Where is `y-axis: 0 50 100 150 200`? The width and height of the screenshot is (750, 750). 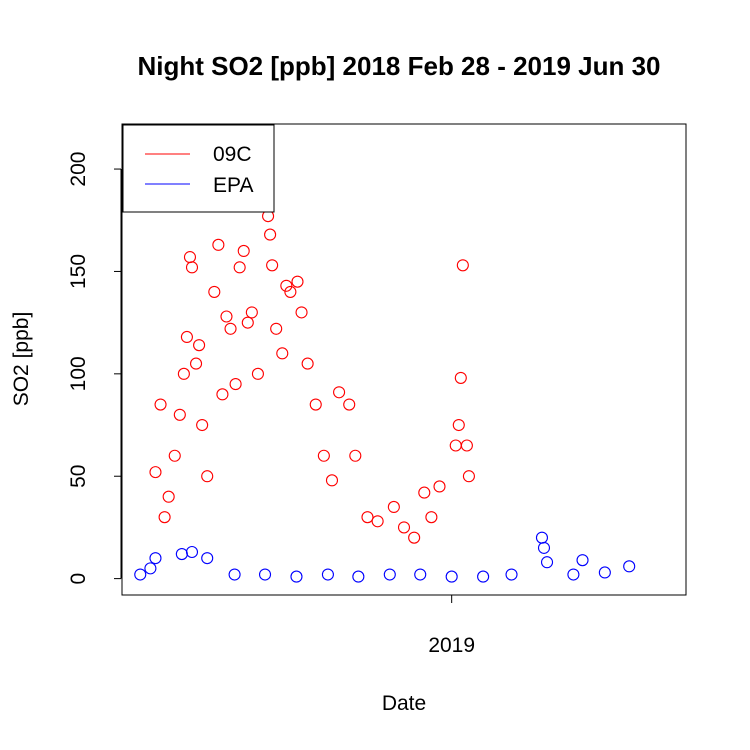
y-axis: 0 50 100 150 200 is located at coordinates (94, 368).